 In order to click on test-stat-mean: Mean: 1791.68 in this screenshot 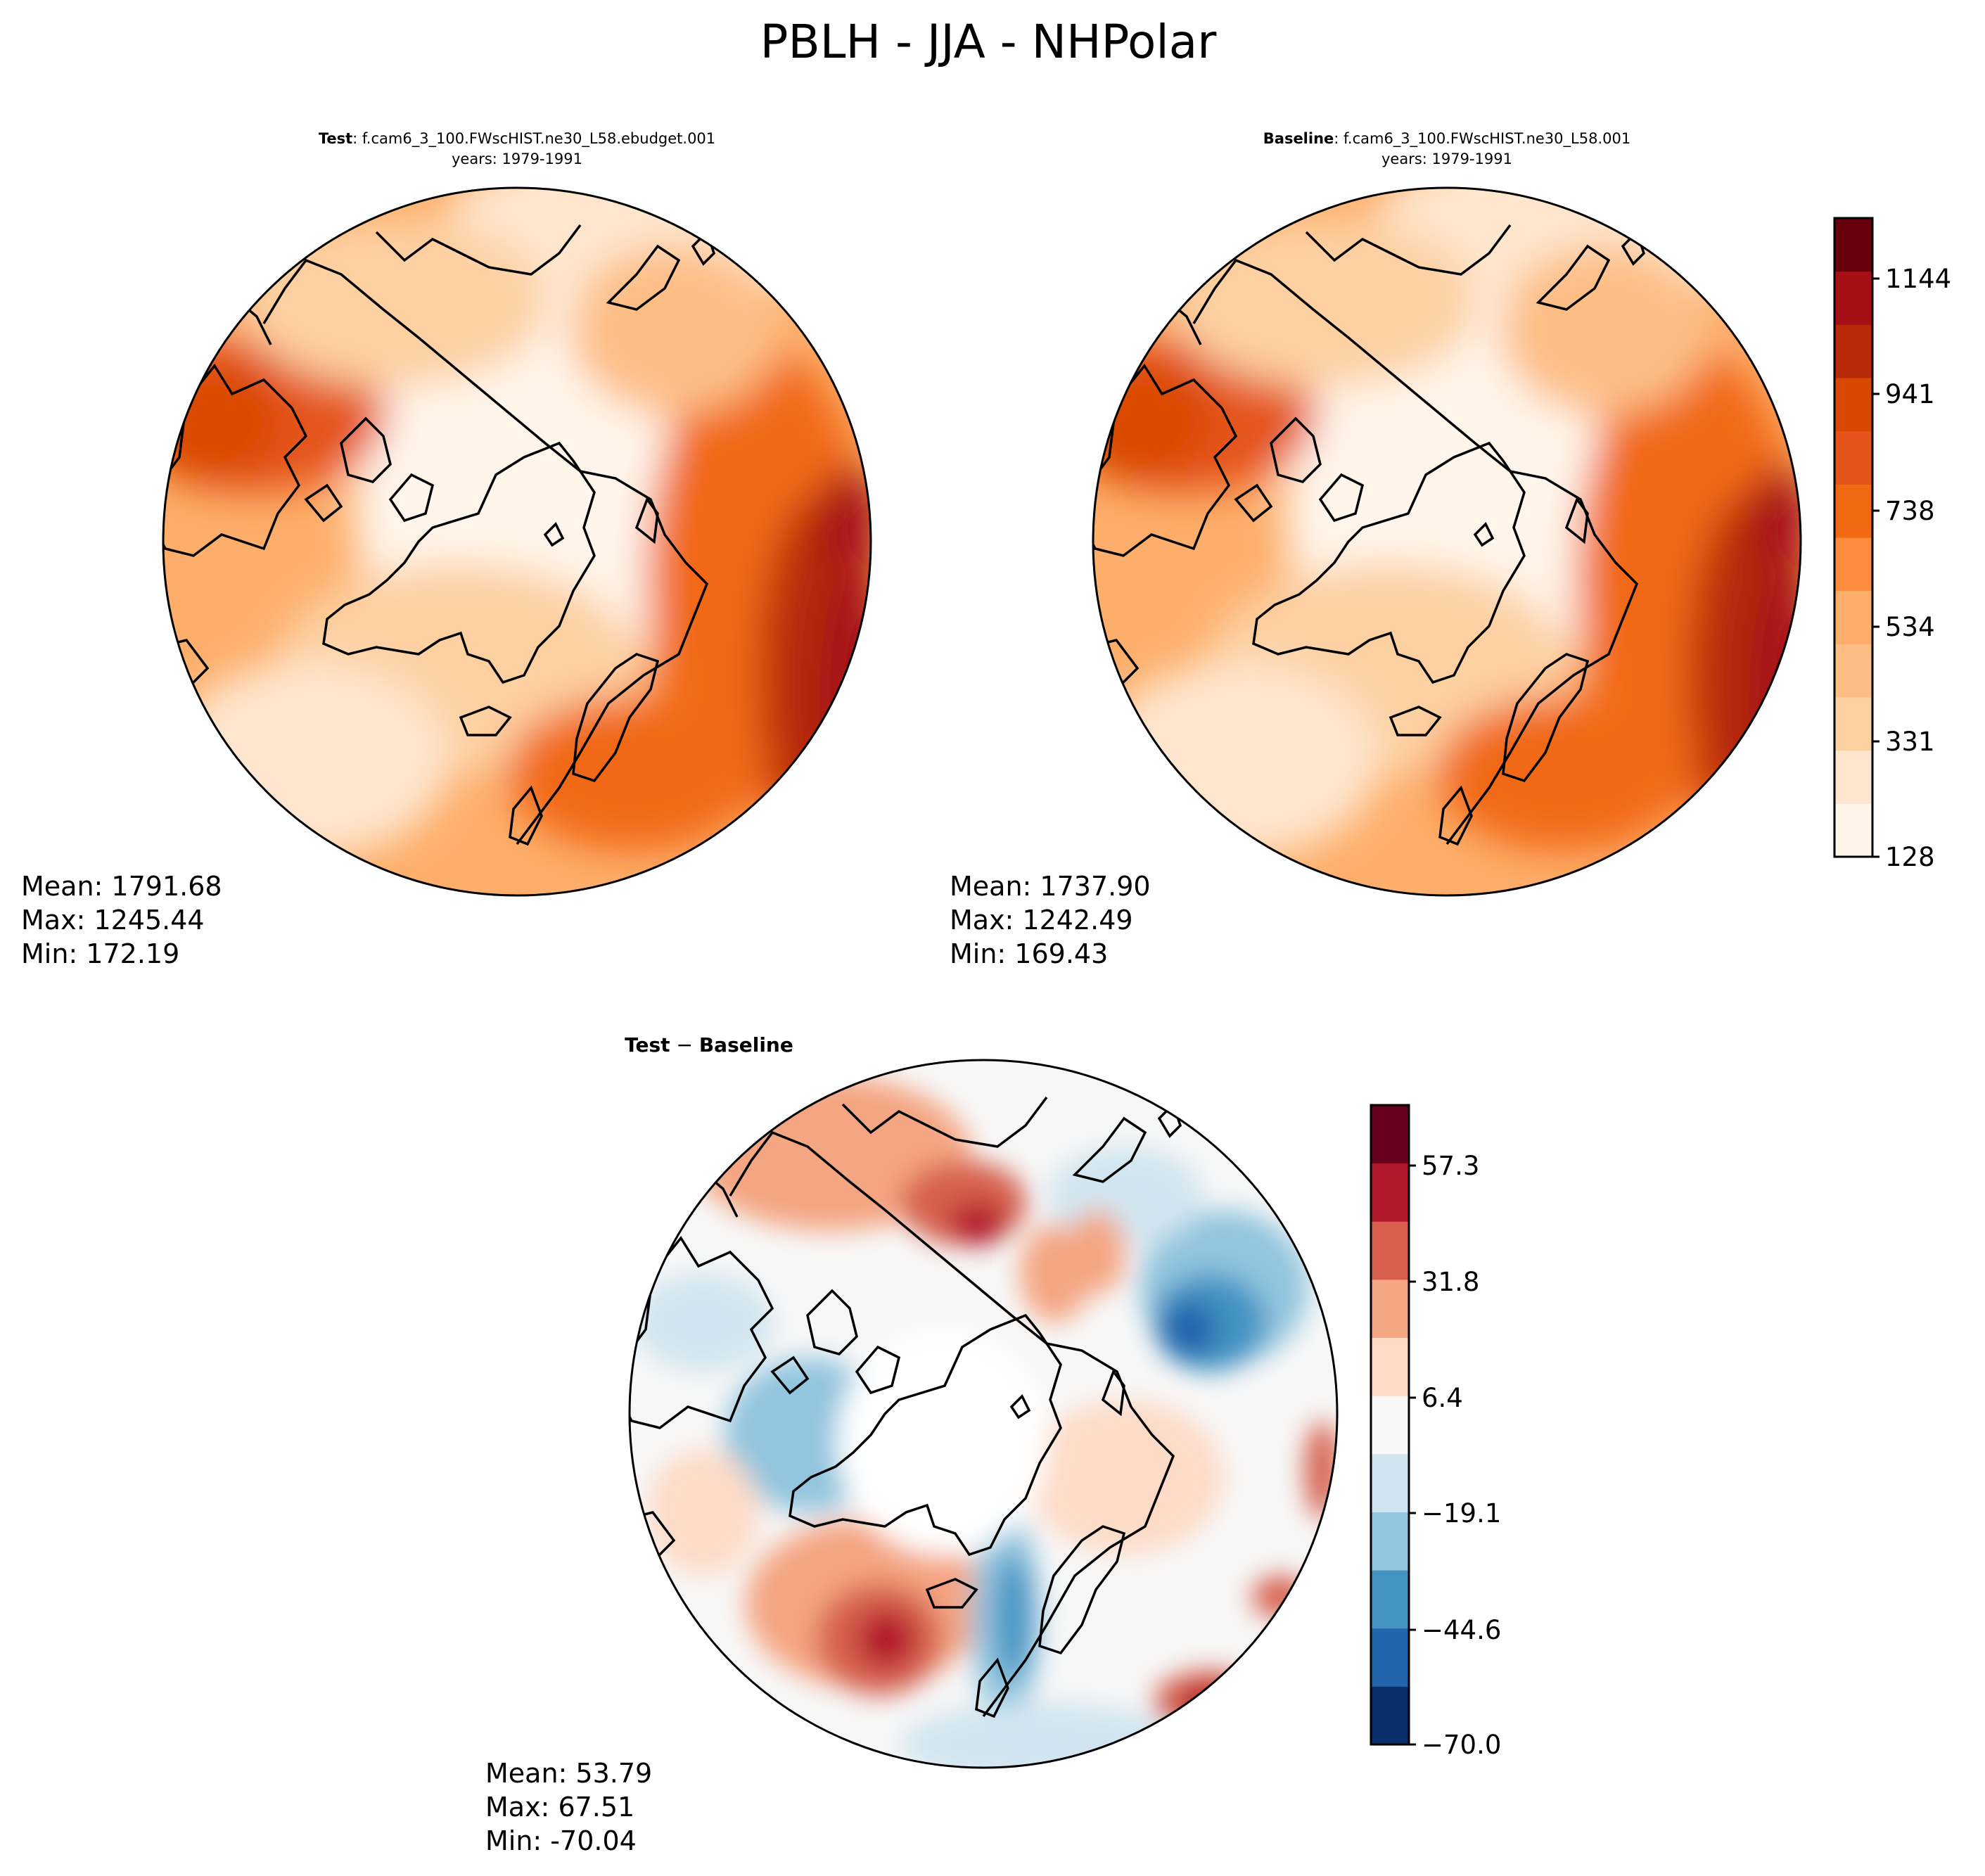, I will do `click(122, 887)`.